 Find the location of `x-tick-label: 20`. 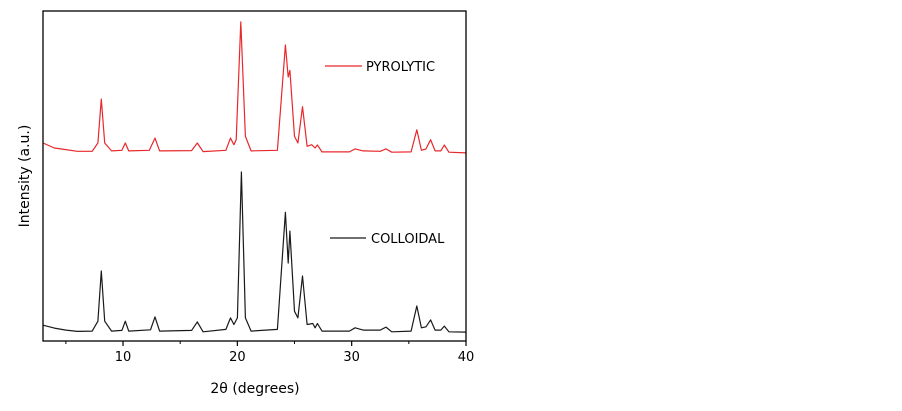

x-tick-label: 20 is located at coordinates (237, 357).